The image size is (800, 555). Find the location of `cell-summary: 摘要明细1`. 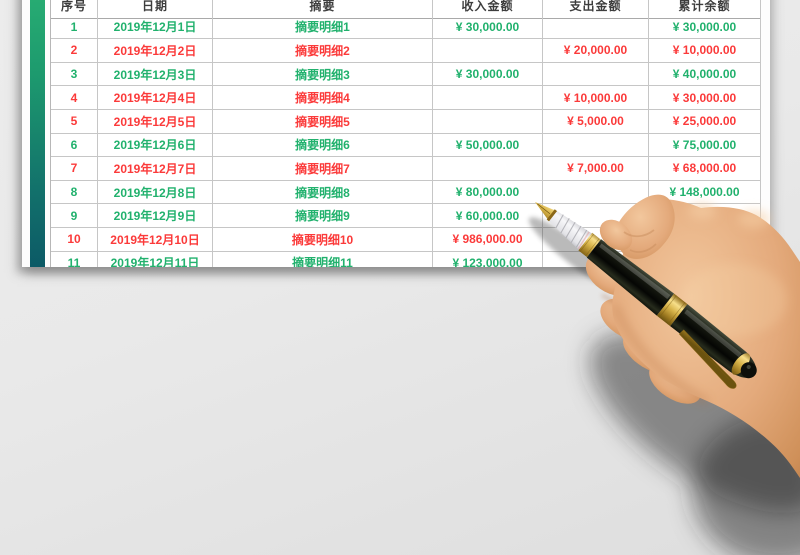

cell-summary: 摘要明细1 is located at coordinates (323, 27).